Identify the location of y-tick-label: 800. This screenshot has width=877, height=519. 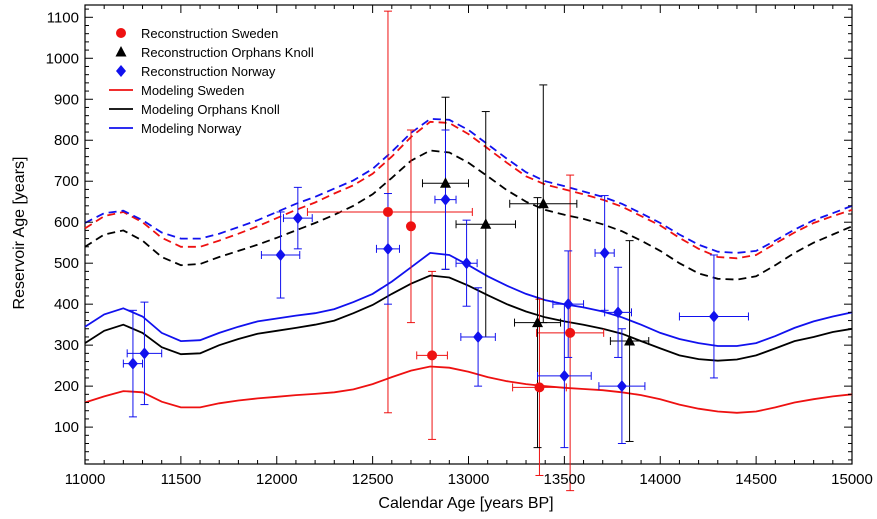
(66, 140).